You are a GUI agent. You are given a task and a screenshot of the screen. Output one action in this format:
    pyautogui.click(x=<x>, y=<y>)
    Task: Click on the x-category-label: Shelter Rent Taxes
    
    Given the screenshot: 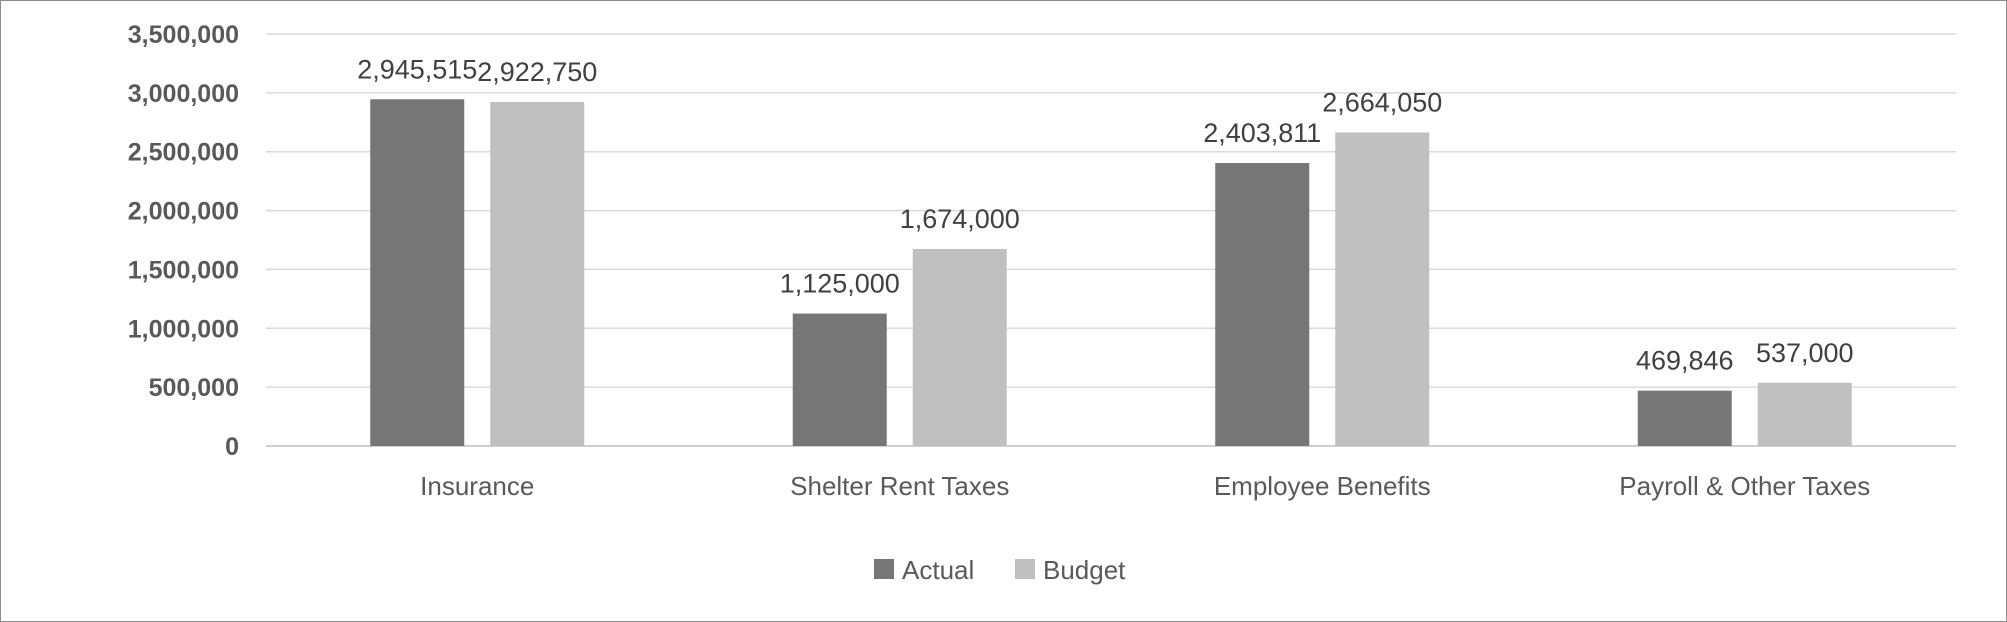 What is the action you would take?
    pyautogui.click(x=899, y=486)
    